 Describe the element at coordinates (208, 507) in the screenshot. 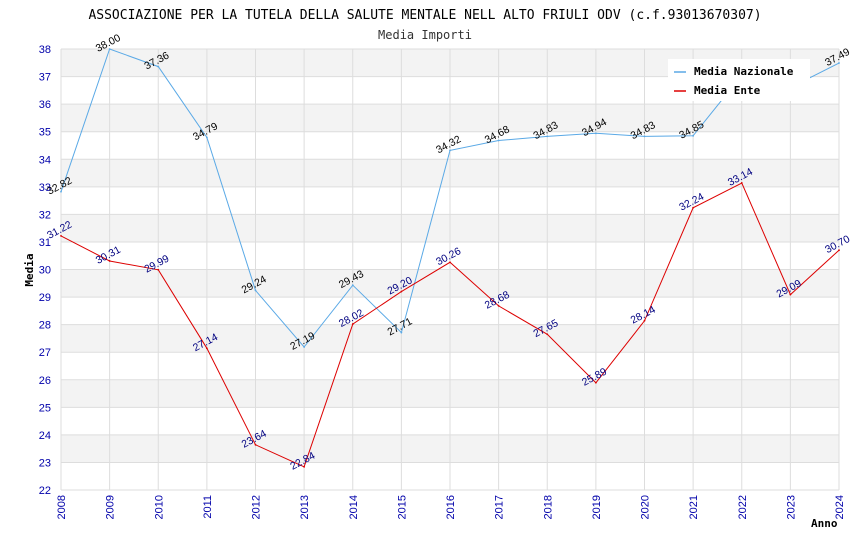

I see `x-tick-label: 2011` at that location.